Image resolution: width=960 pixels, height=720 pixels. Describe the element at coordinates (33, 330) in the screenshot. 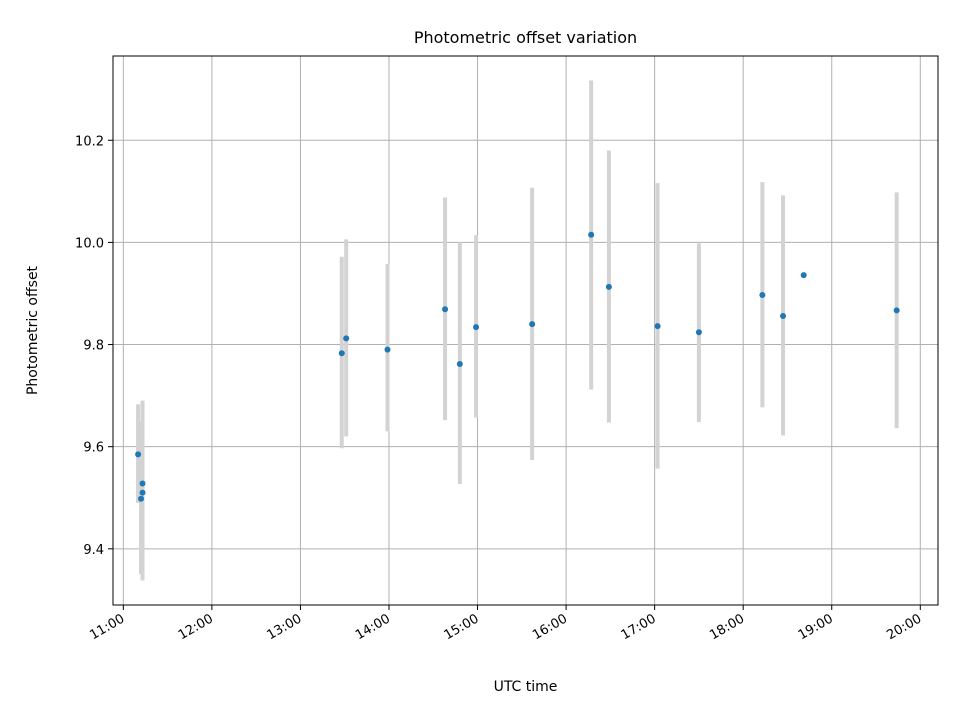

I see `y-axis-label: Photometric offset` at that location.